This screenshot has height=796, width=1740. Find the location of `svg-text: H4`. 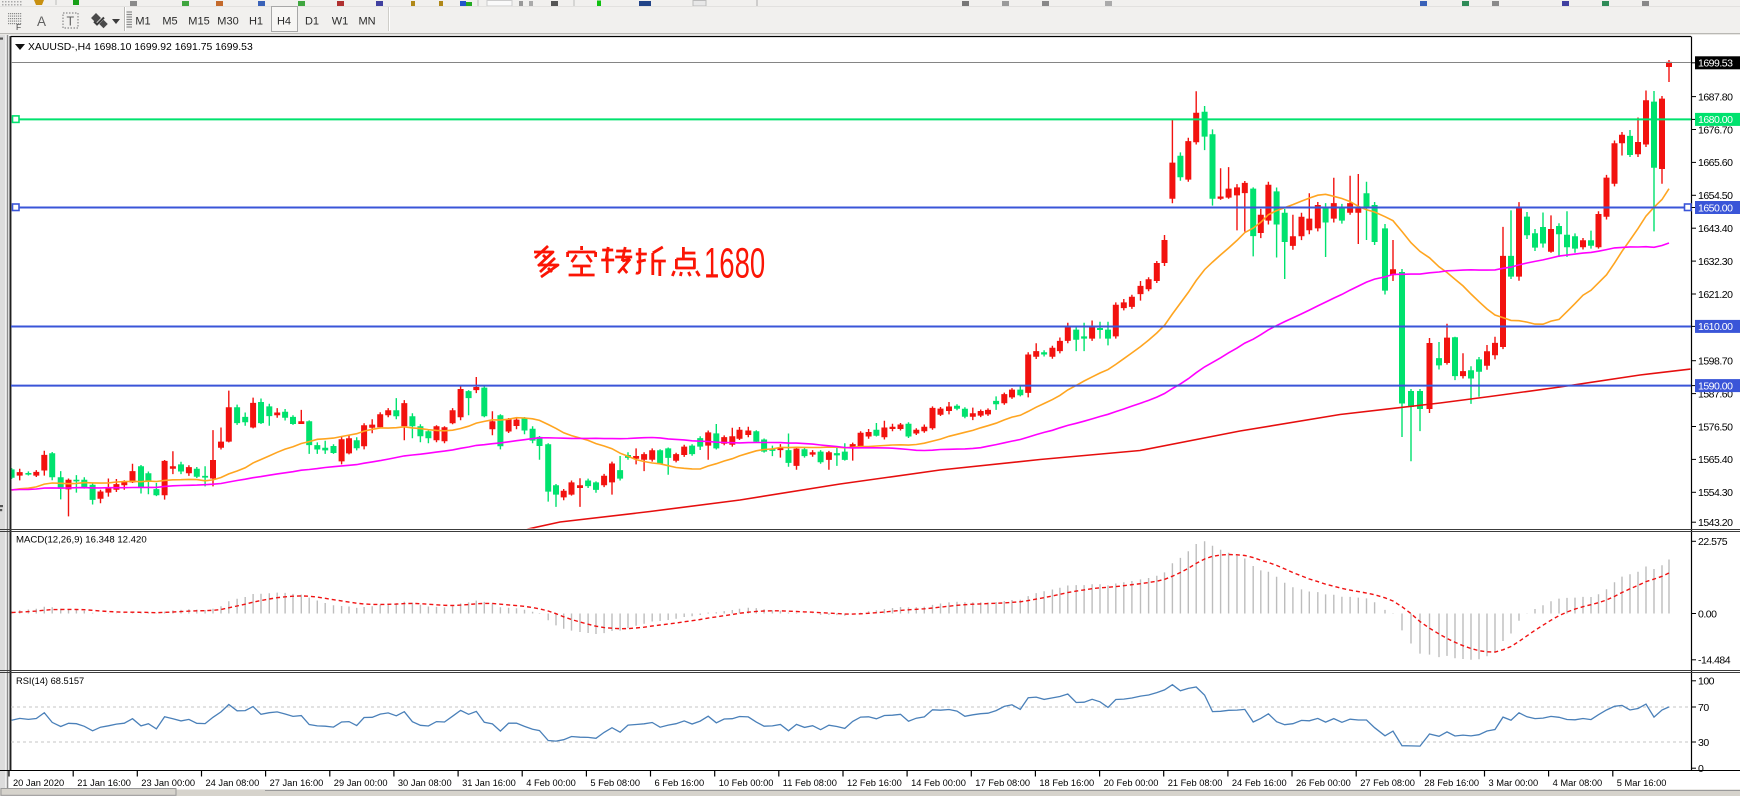

svg-text: H4 is located at coordinates (284, 22).